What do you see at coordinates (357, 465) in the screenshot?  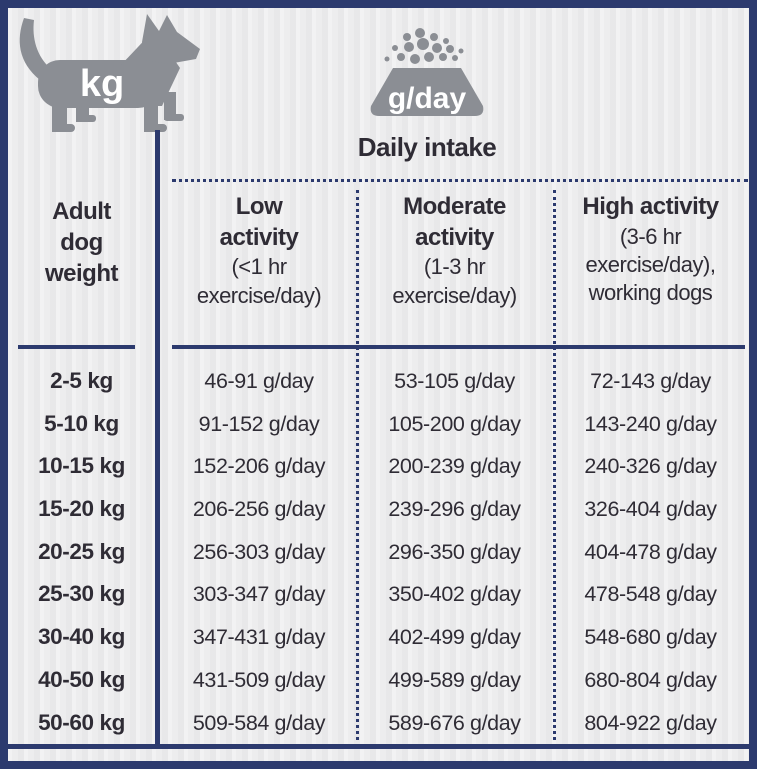 I see `low-moderate-dotted-divider` at bounding box center [357, 465].